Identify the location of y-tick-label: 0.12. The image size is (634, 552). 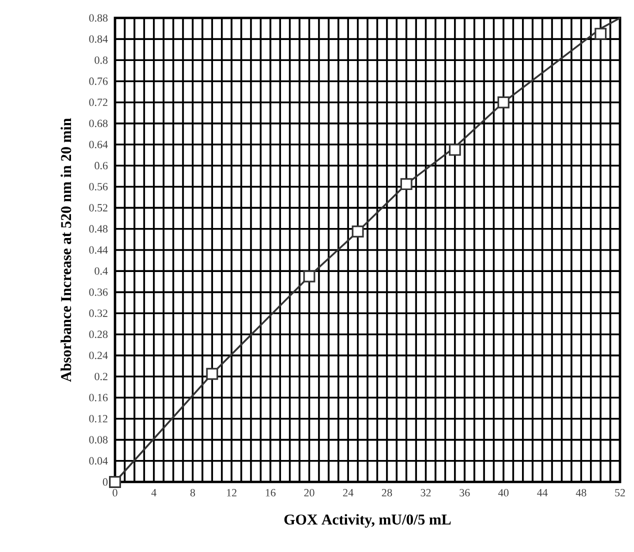
(98, 418).